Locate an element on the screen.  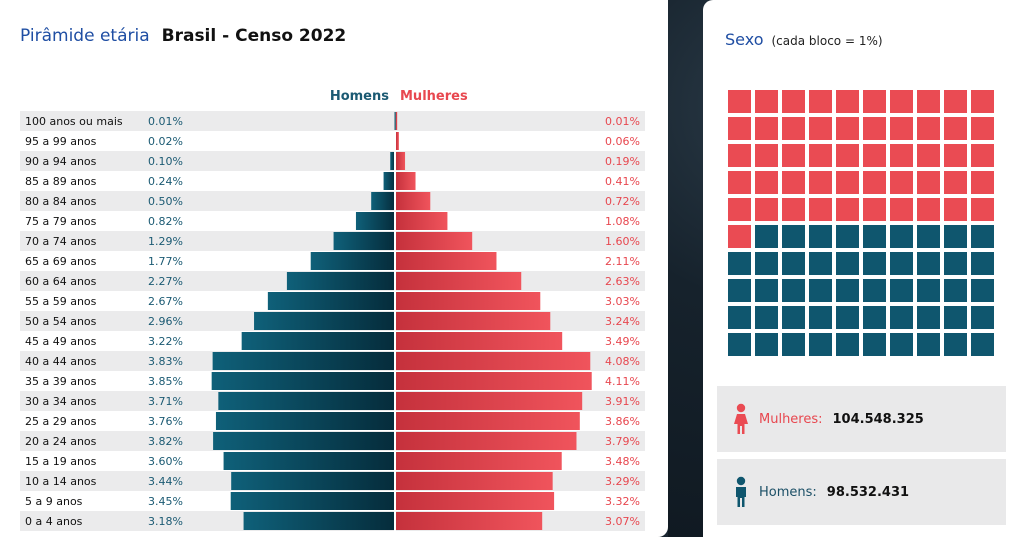
age-group-label: 20 a 24 anos is located at coordinates (61, 441).